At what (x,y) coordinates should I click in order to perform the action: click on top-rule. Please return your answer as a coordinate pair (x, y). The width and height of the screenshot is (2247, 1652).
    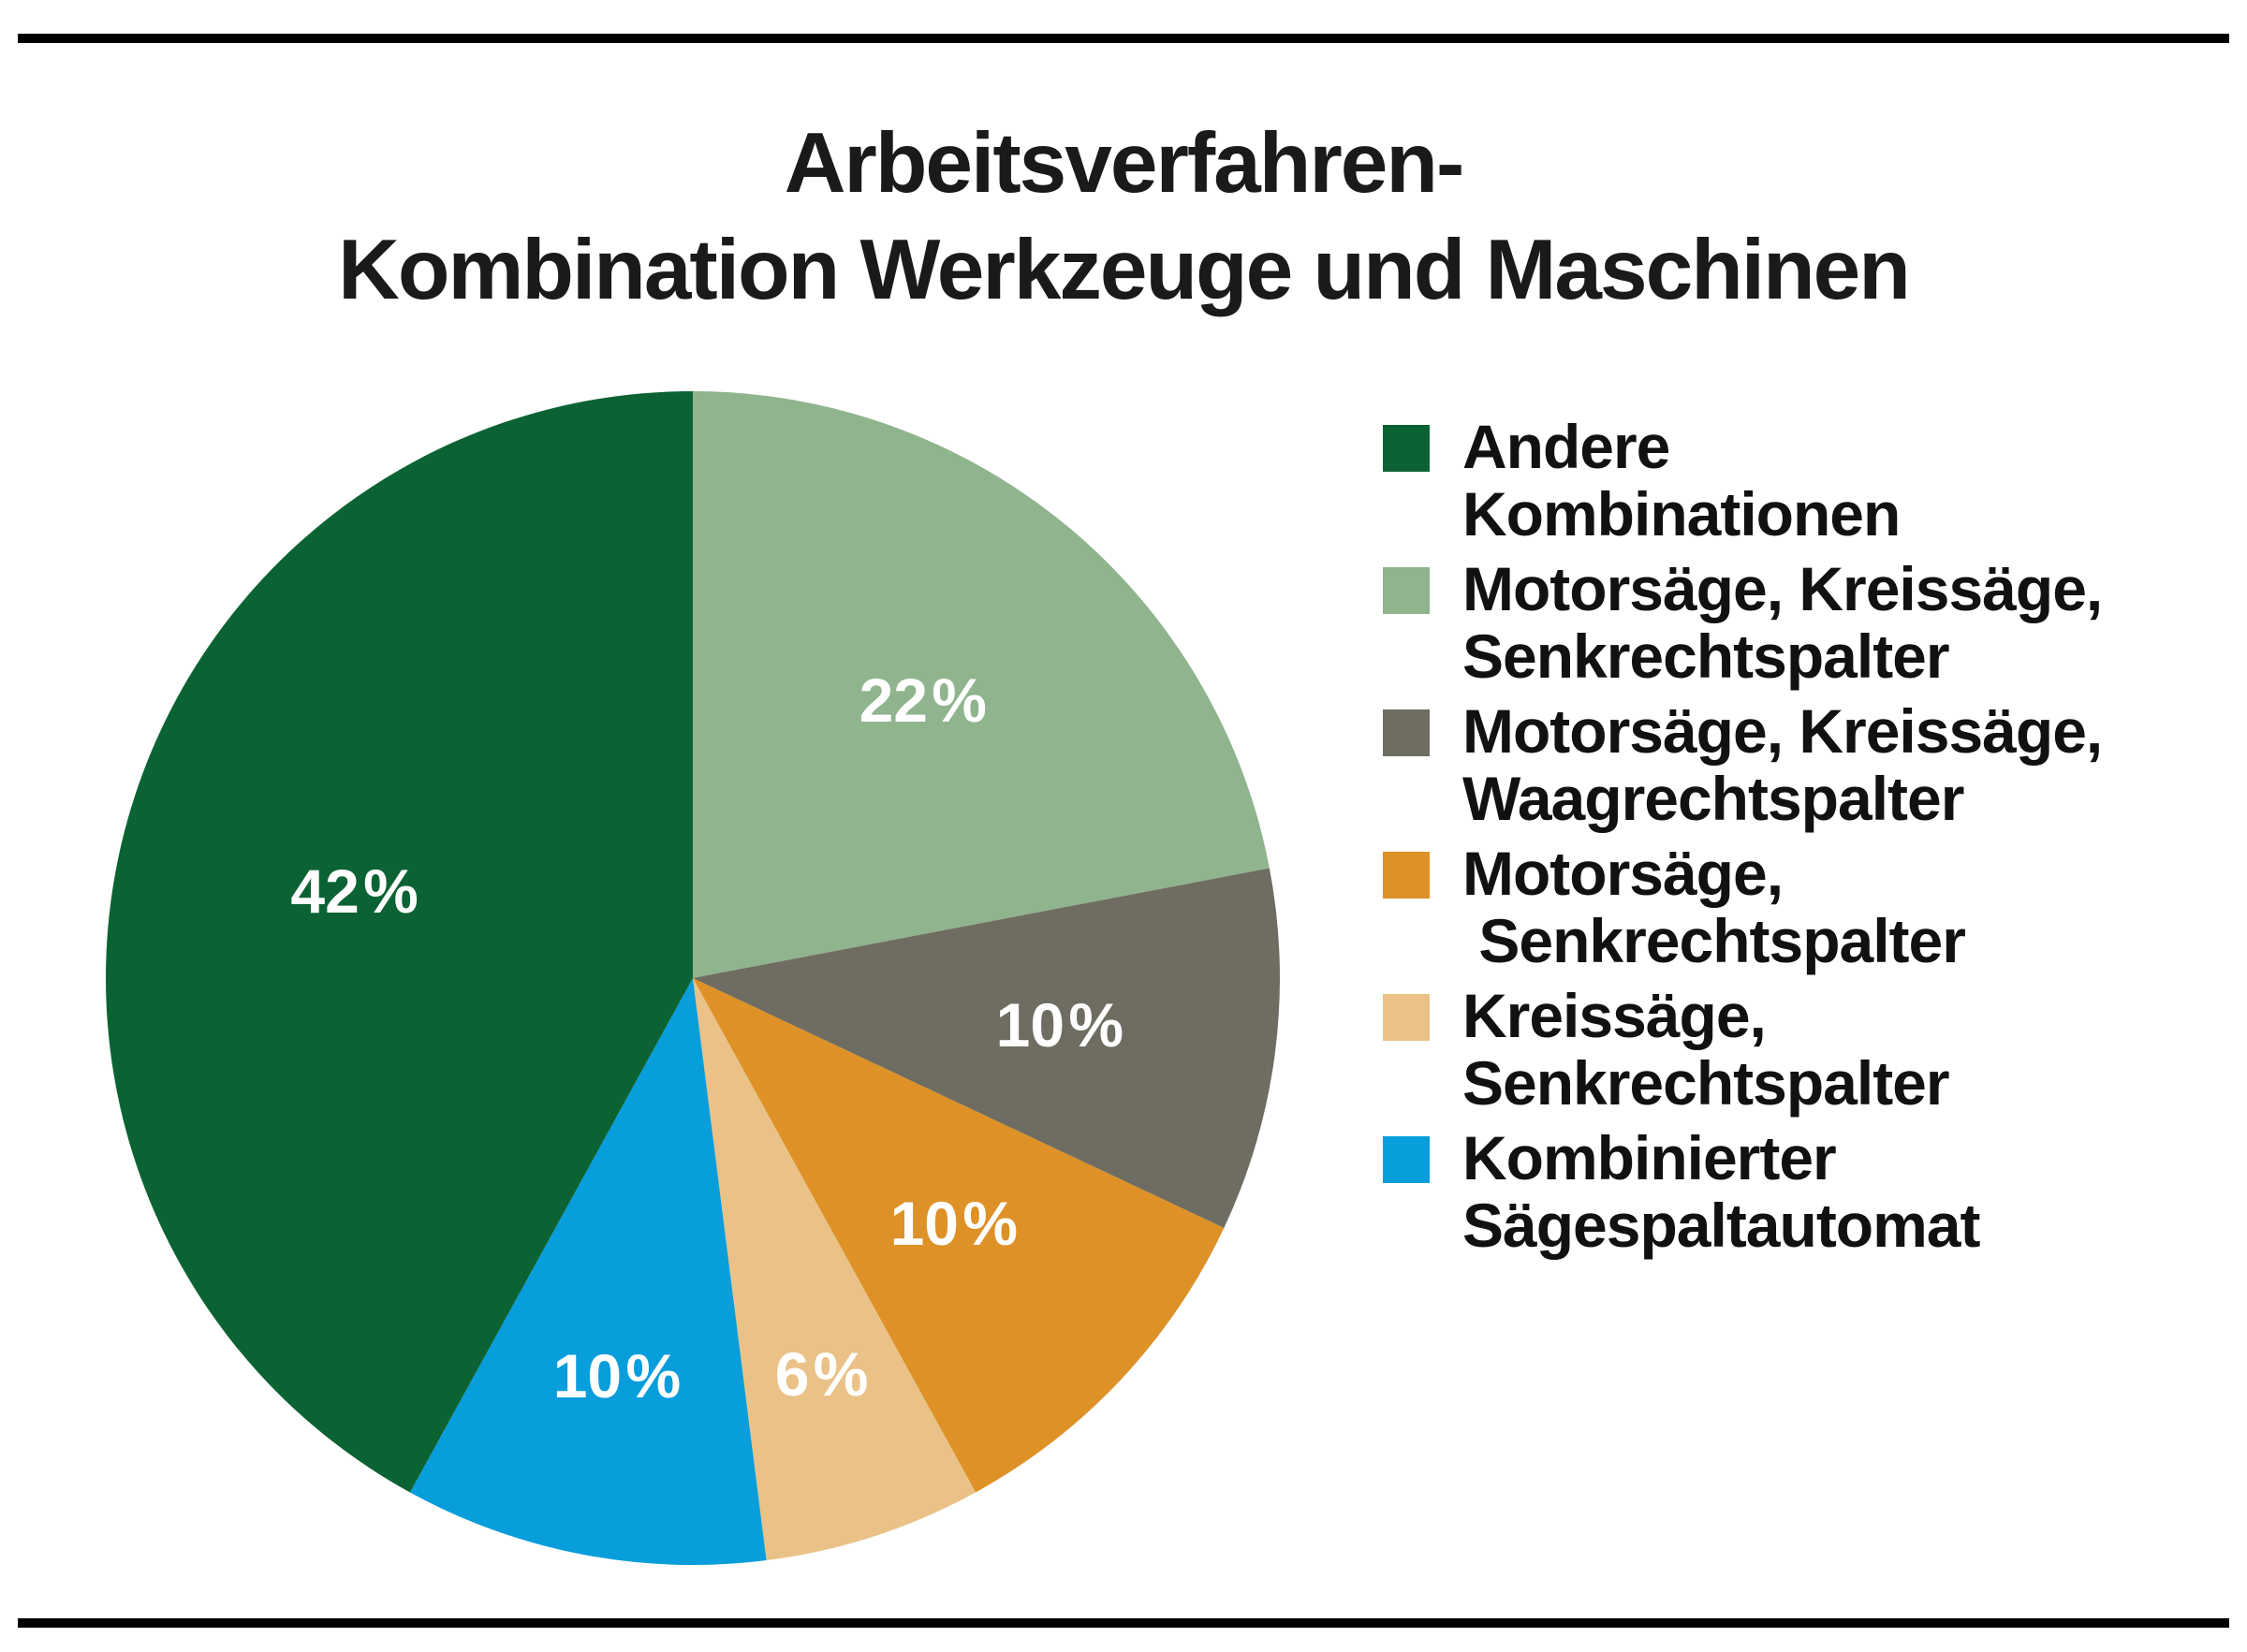
    Looking at the image, I should click on (1123, 39).